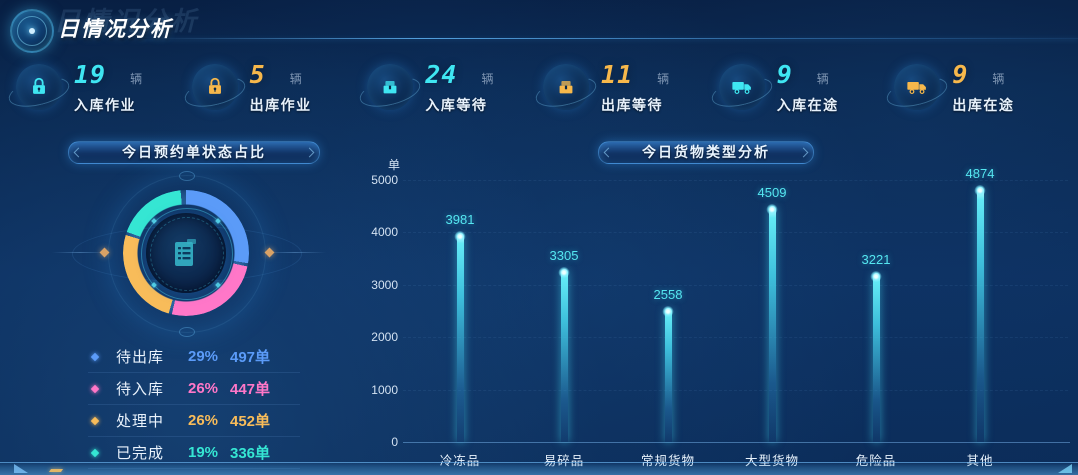 This screenshot has width=1078, height=475. Describe the element at coordinates (280, 105) in the screenshot. I see `stat-label: 出库作业` at that location.